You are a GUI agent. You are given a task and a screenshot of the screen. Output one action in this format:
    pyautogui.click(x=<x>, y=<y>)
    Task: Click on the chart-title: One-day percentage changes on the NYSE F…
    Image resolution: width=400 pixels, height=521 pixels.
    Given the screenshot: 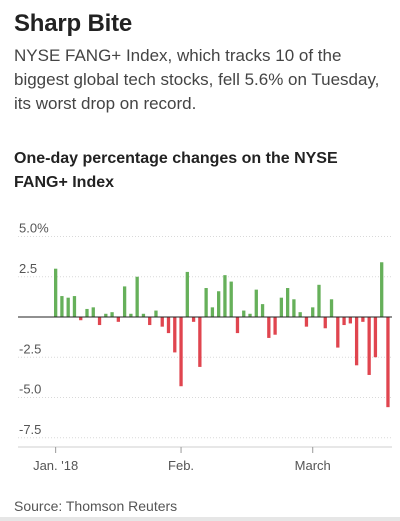 What is the action you would take?
    pyautogui.click(x=176, y=170)
    